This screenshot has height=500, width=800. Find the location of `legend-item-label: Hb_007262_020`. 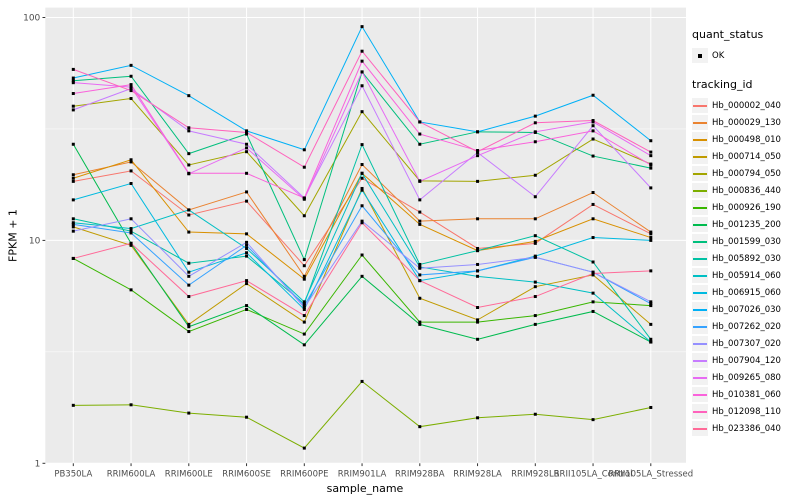

legend-item-label: Hb_007262_020 is located at coordinates (746, 326).